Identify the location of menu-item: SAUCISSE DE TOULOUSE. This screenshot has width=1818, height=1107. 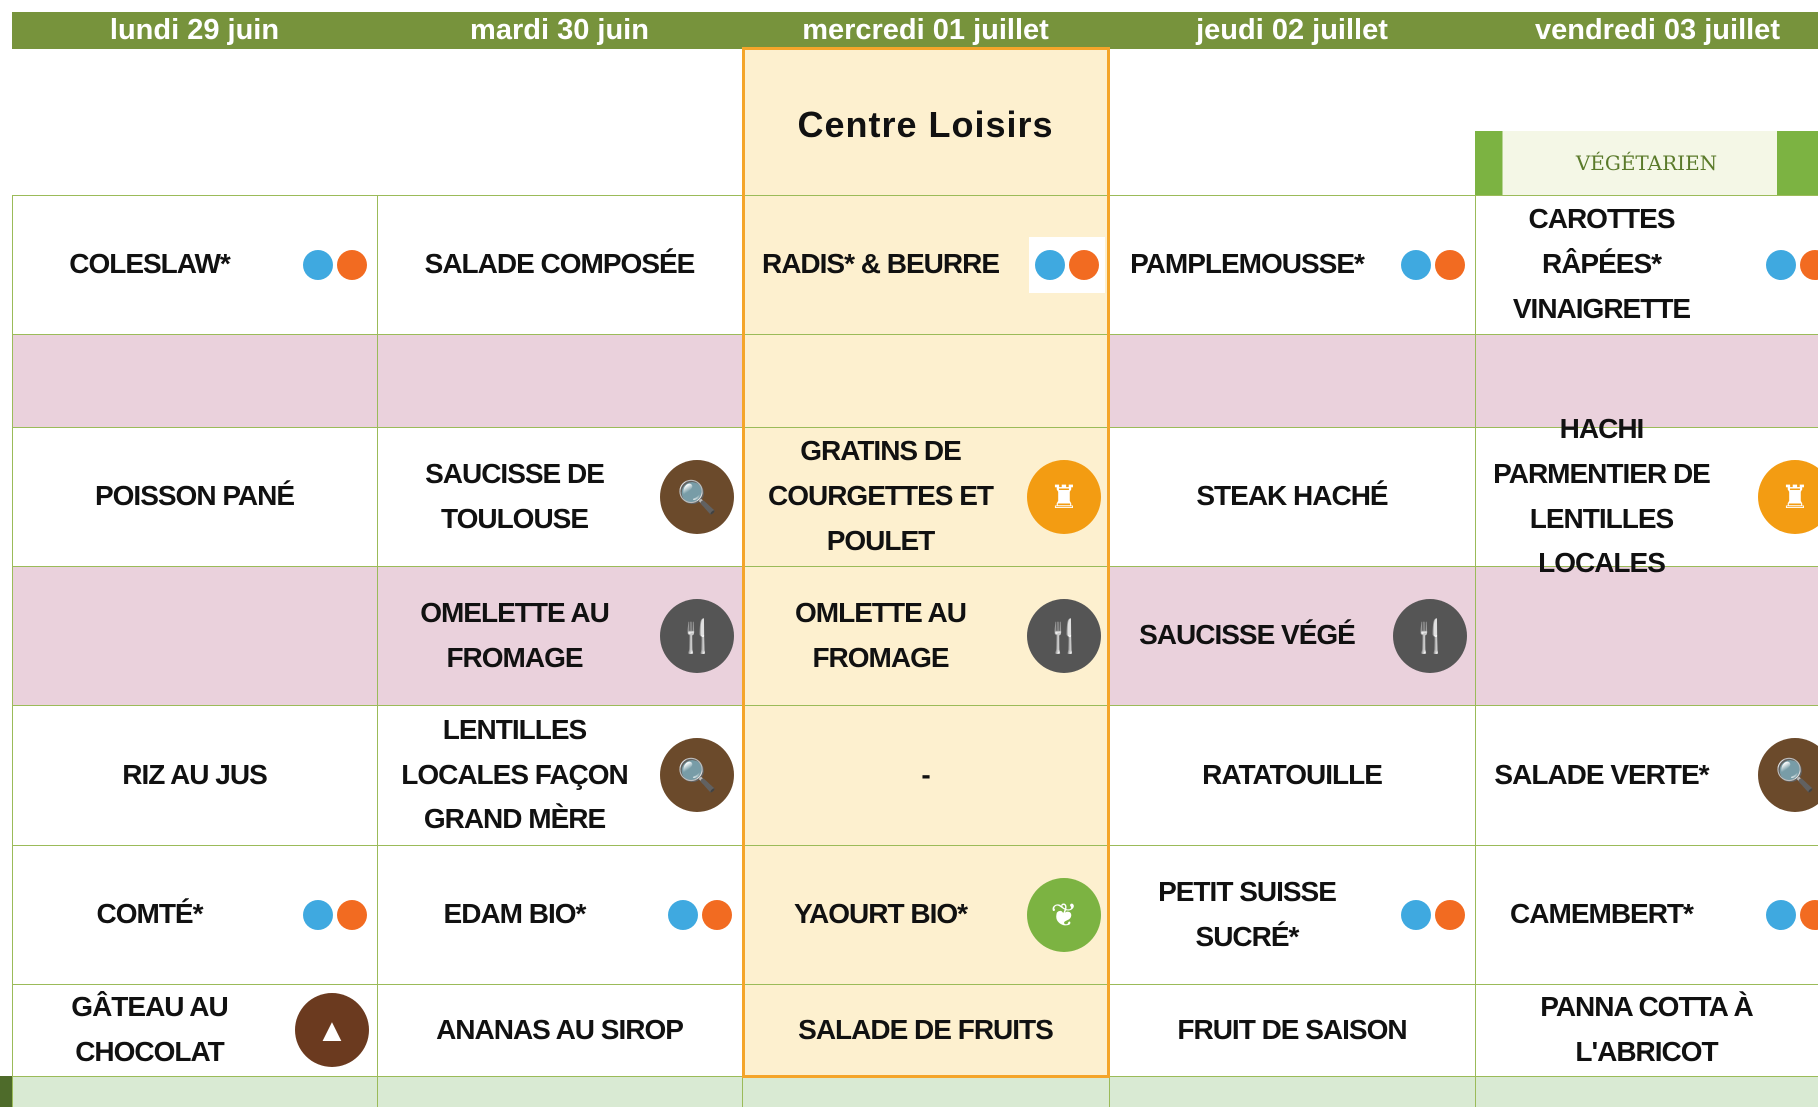
(515, 495).